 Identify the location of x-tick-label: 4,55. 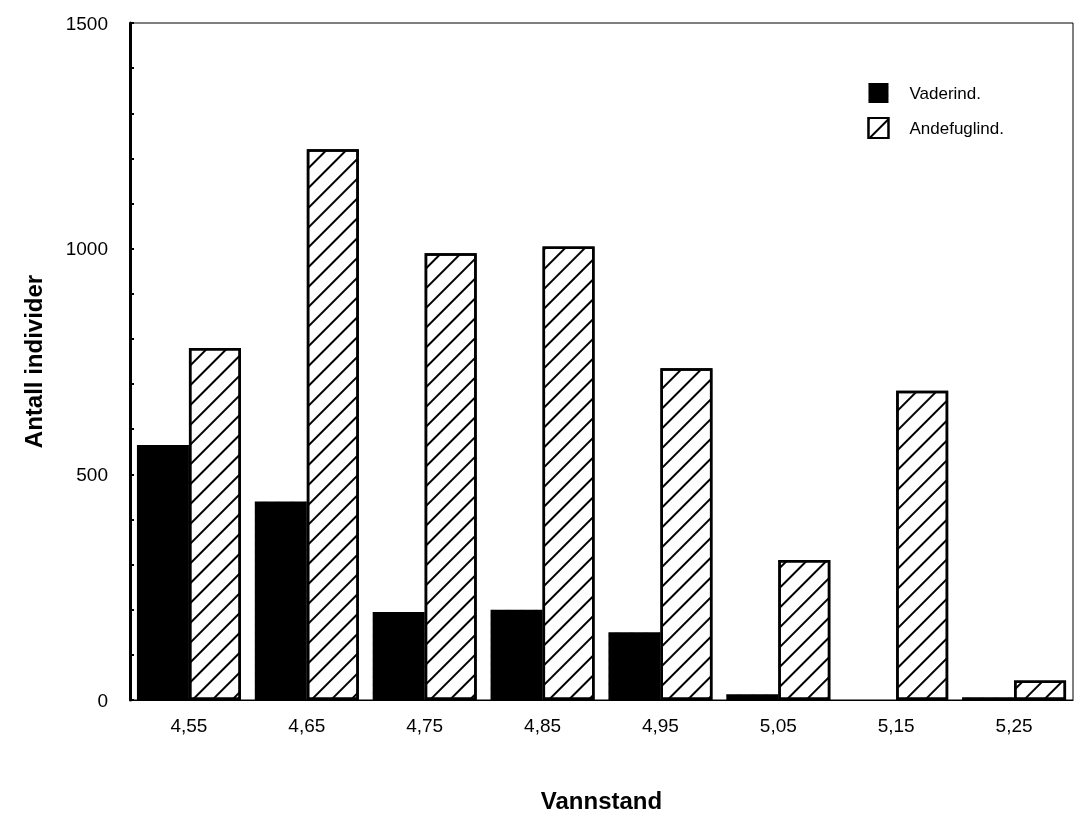
(189, 725).